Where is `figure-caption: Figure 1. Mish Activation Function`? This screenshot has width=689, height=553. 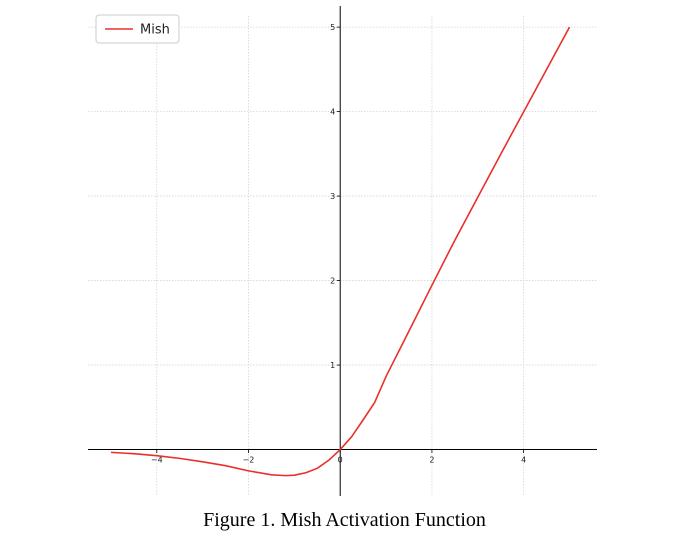 figure-caption: Figure 1. Mish Activation Function is located at coordinates (344, 520).